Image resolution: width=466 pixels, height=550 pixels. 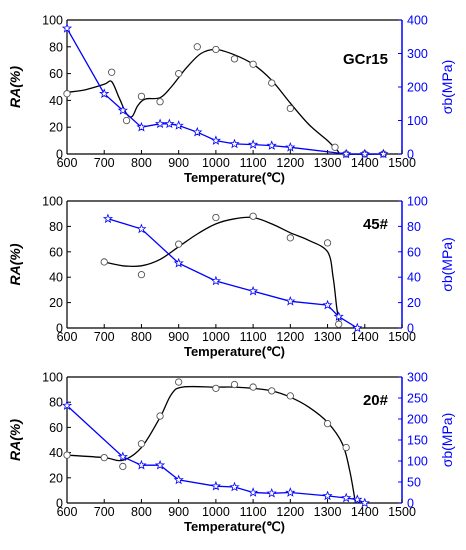 I want to click on y-tick-label: 80, so click(x=56, y=227).